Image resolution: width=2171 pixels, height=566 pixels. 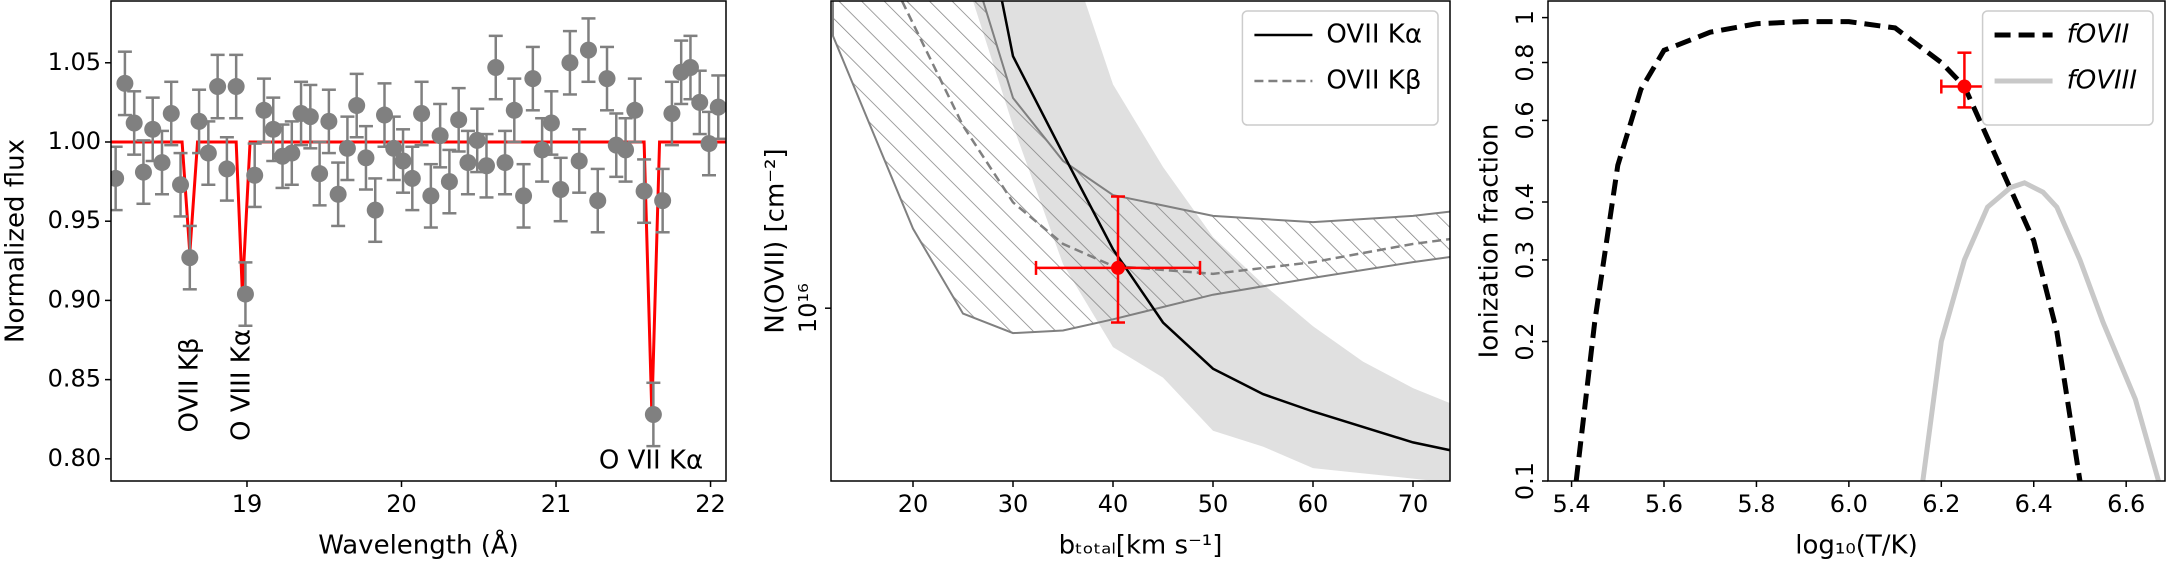 What do you see at coordinates (556, 504) in the screenshot?
I see `x-tick-label: 21` at bounding box center [556, 504].